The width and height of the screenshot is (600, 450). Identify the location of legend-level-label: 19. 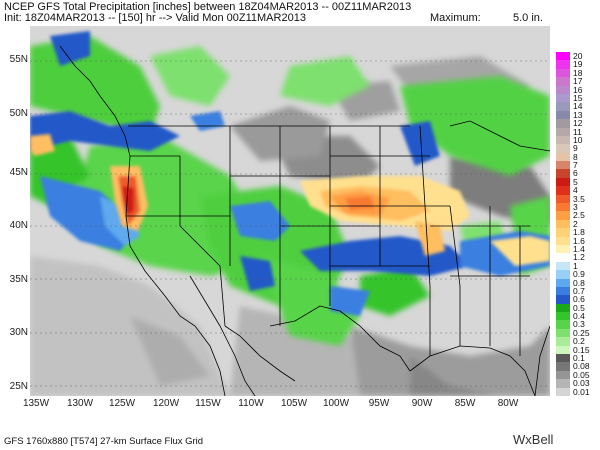
(578, 64).